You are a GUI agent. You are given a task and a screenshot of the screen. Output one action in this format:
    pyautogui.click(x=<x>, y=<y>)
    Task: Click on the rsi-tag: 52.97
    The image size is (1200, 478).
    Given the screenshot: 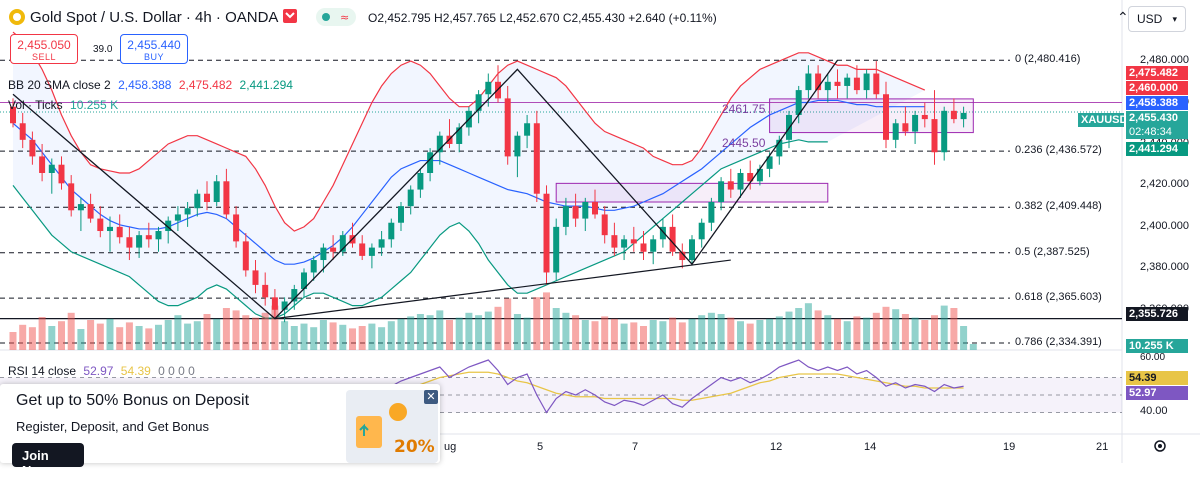 What is the action you would take?
    pyautogui.click(x=1157, y=393)
    